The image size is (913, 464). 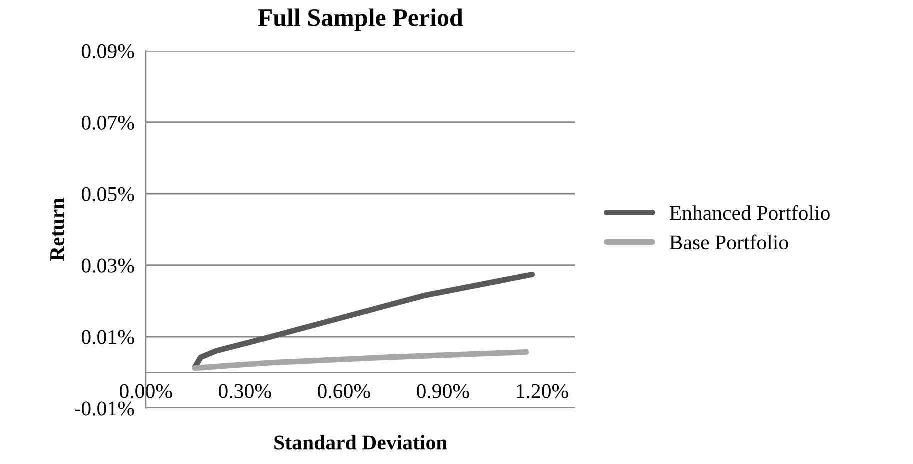 What do you see at coordinates (108, 123) in the screenshot?
I see `y-tick-label: 0.07%` at bounding box center [108, 123].